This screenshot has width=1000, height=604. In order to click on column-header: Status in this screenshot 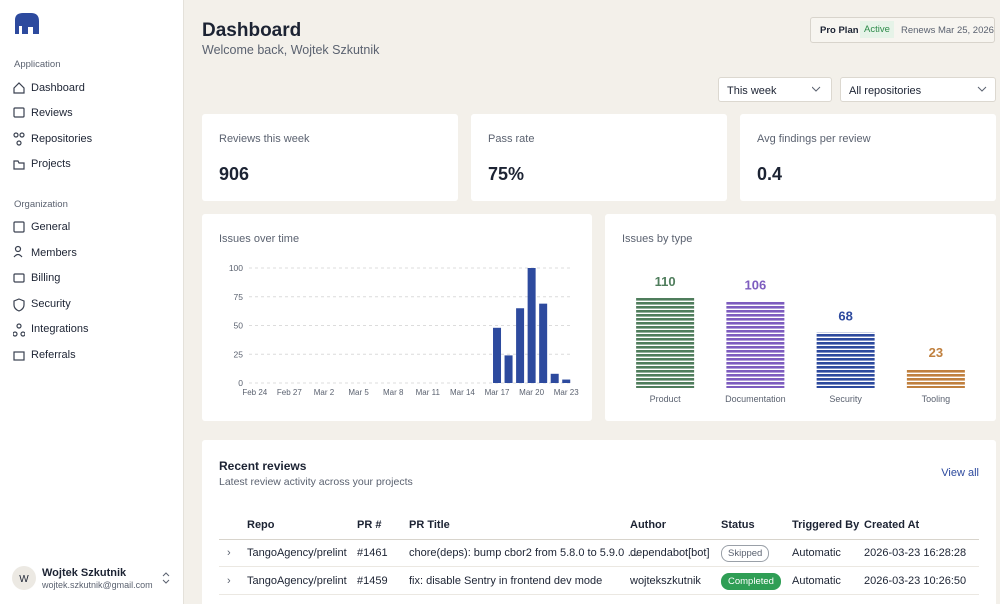, I will do `click(738, 525)`.